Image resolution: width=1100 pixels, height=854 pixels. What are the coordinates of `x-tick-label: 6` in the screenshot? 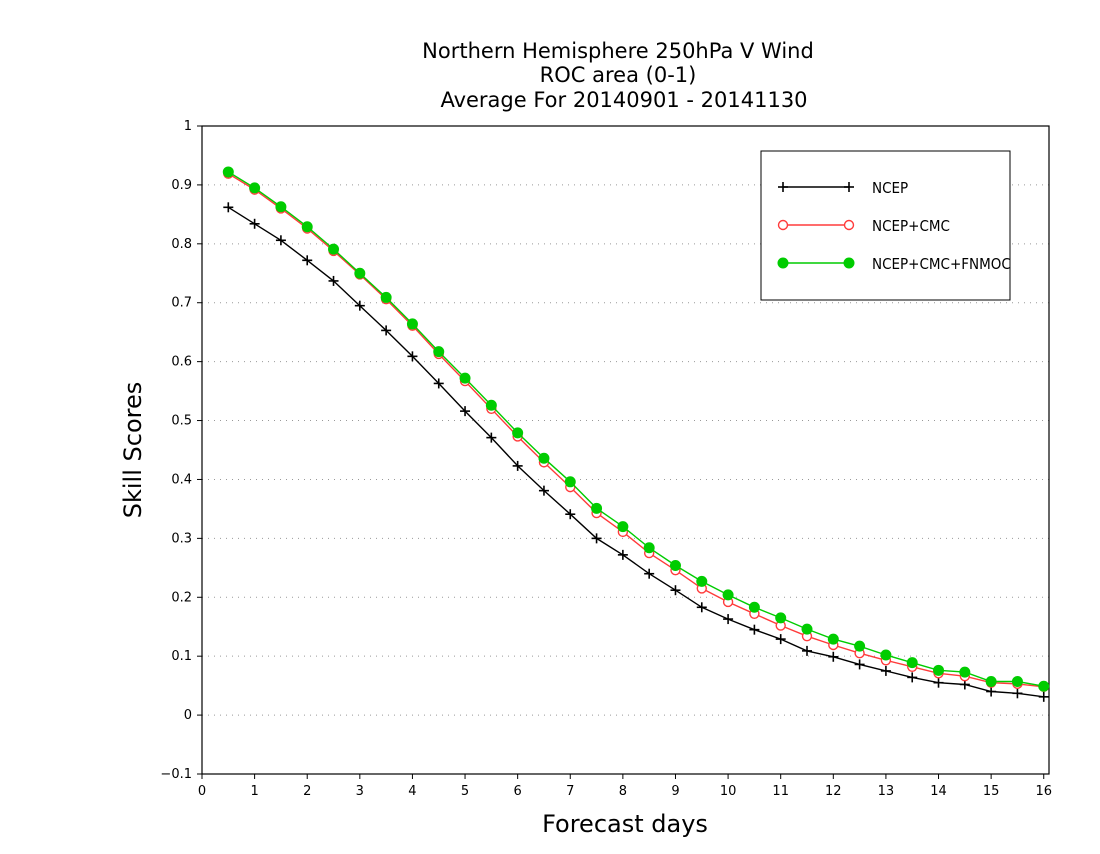 It's located at (518, 791).